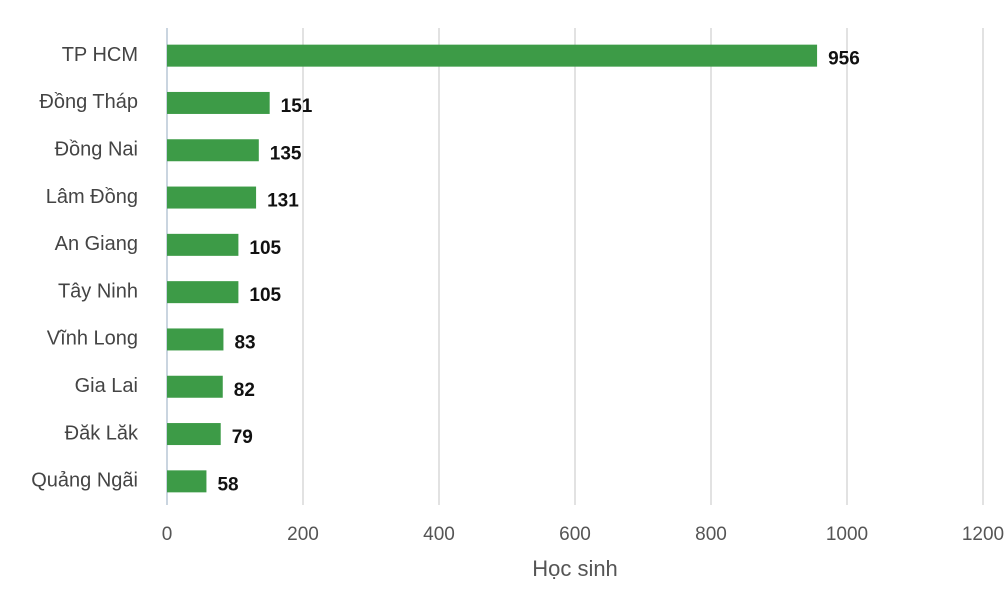 The width and height of the screenshot is (1004, 602). I want to click on data-label: 956, so click(844, 59).